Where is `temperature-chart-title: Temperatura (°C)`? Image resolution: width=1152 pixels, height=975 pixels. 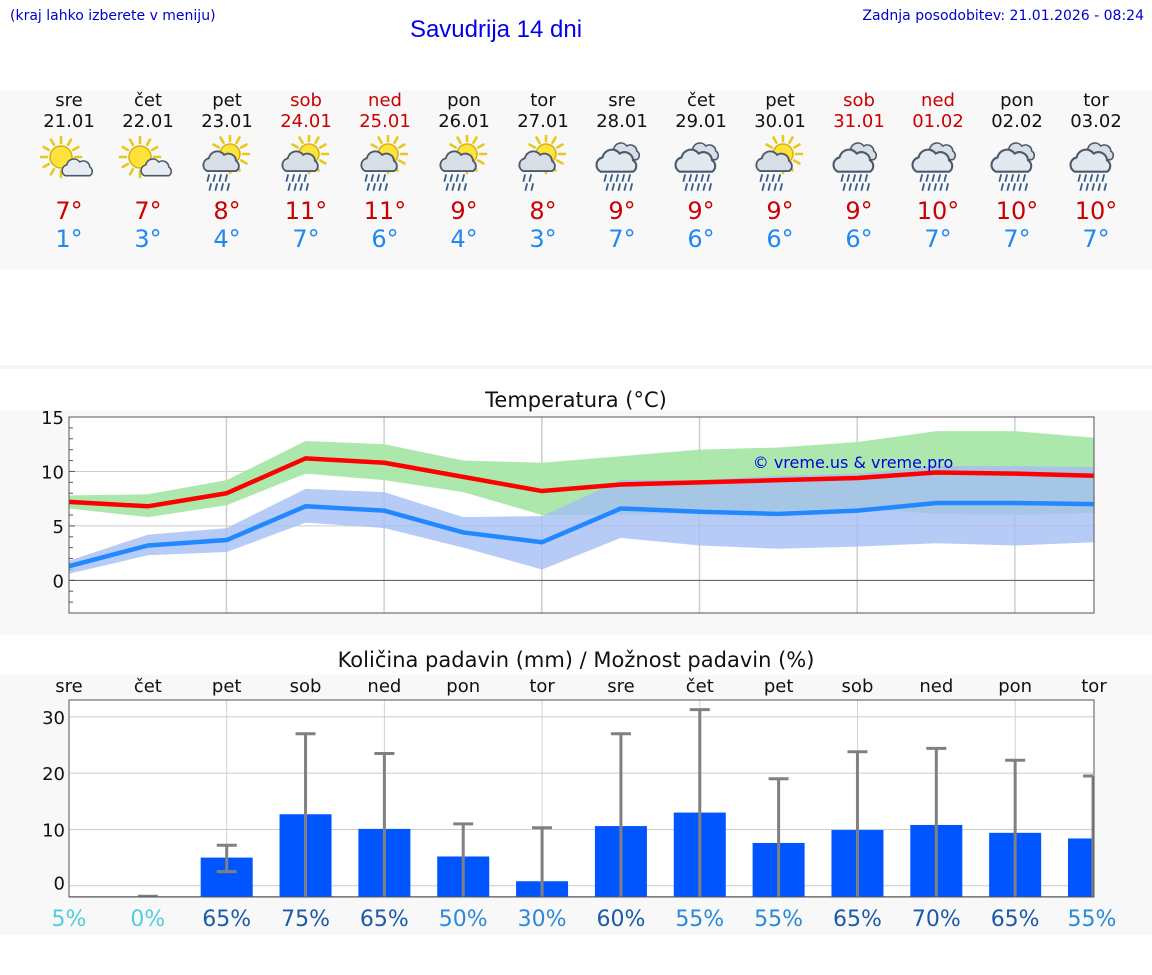 temperature-chart-title: Temperatura (°C) is located at coordinates (576, 400).